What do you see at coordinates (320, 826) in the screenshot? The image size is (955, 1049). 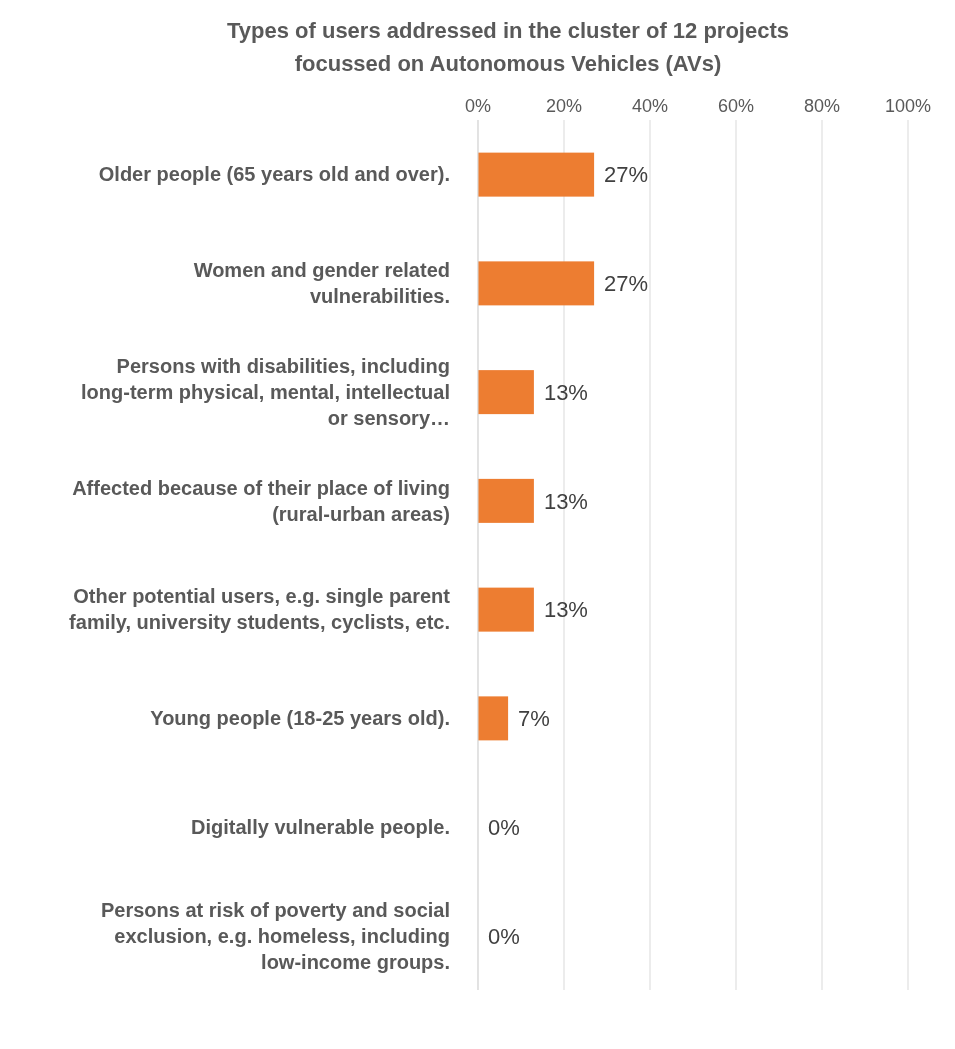 I see `y-tick-label: Digitally vulnerable people.` at bounding box center [320, 826].